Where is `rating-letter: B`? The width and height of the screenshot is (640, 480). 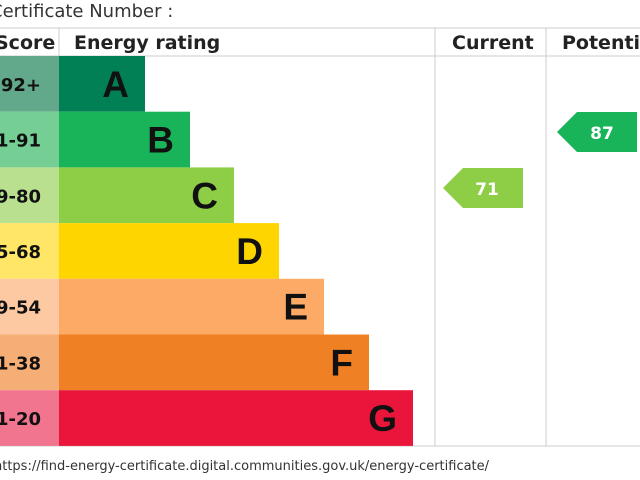
rating-letter: B is located at coordinates (160, 140).